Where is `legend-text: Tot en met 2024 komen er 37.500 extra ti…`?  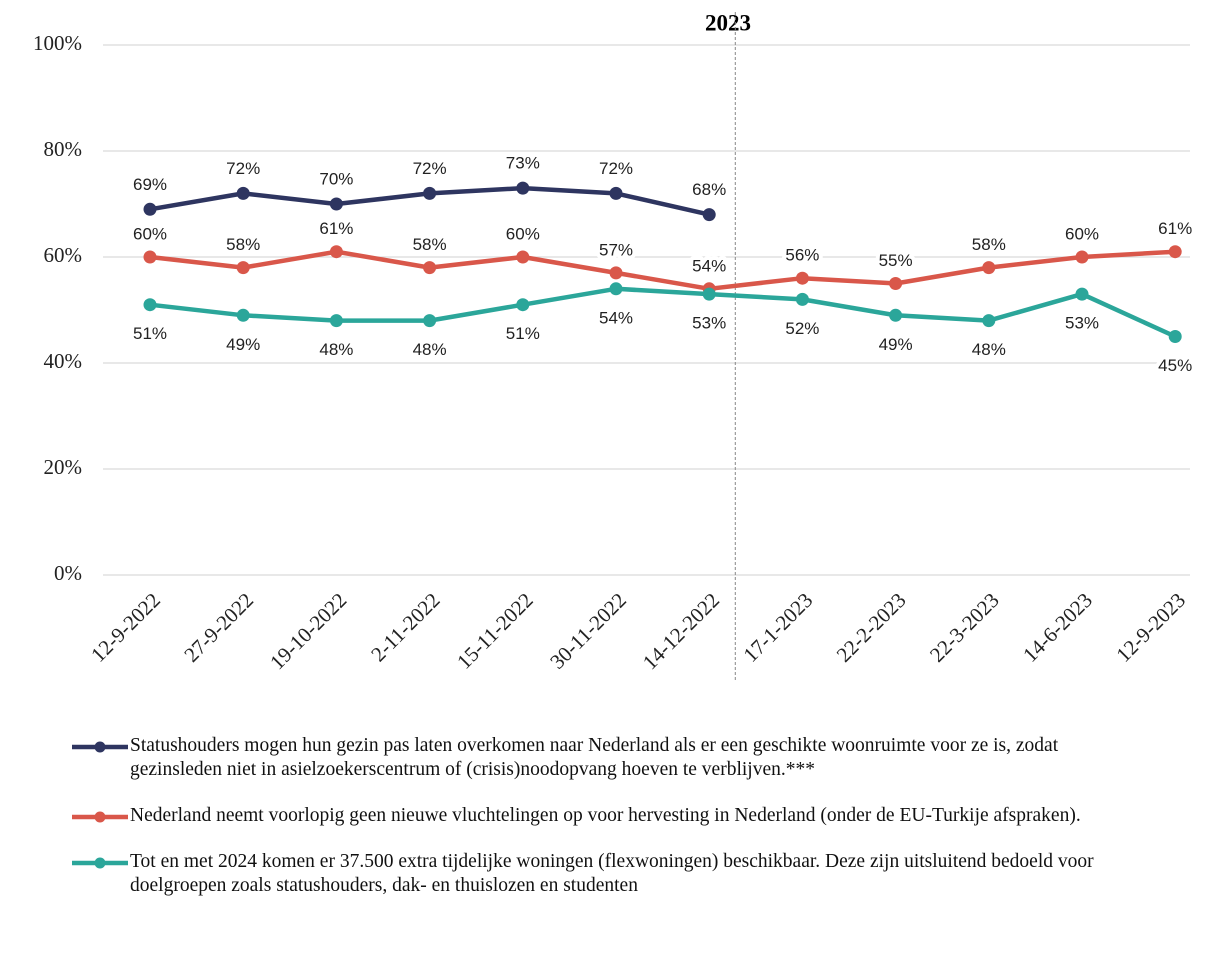 legend-text: Tot en met 2024 komen er 37.500 extra ti… is located at coordinates (612, 873).